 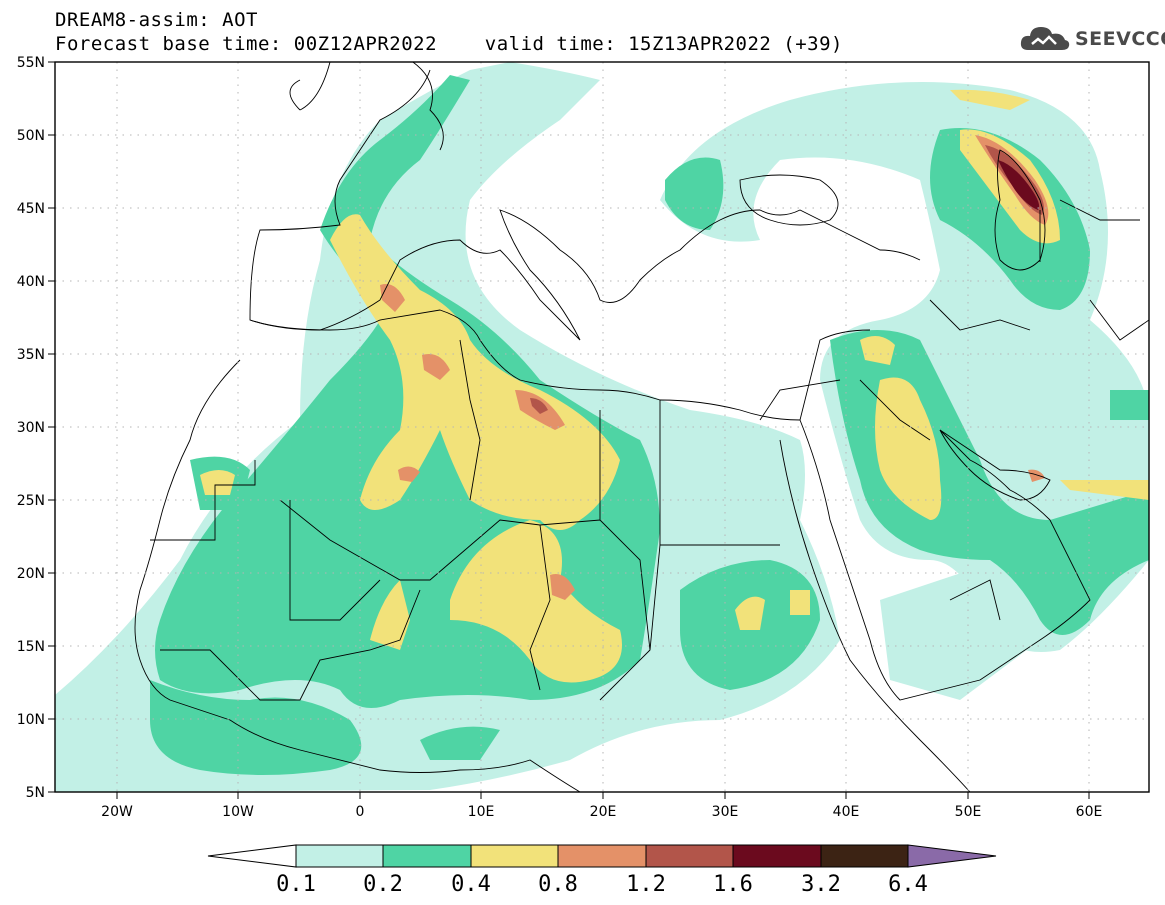 What do you see at coordinates (821, 884) in the screenshot?
I see `colorbar-label: 3.2` at bounding box center [821, 884].